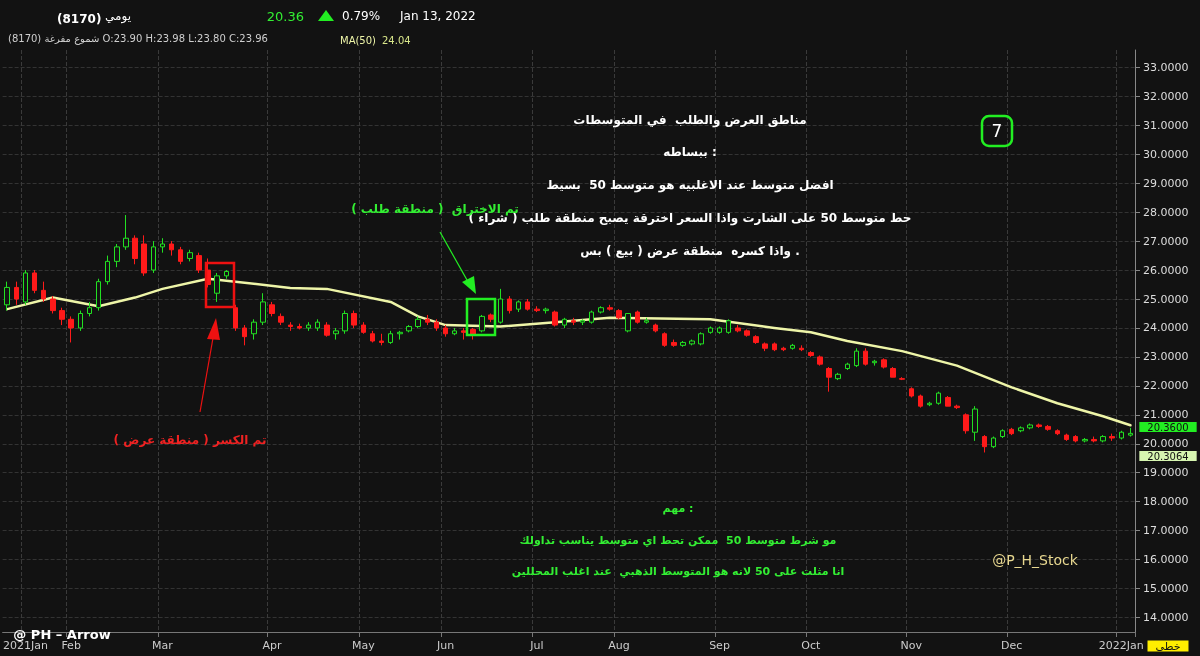 The width and height of the screenshot is (1200, 656). What do you see at coordinates (361, 16) in the screenshot?
I see `text: 0.79%` at bounding box center [361, 16].